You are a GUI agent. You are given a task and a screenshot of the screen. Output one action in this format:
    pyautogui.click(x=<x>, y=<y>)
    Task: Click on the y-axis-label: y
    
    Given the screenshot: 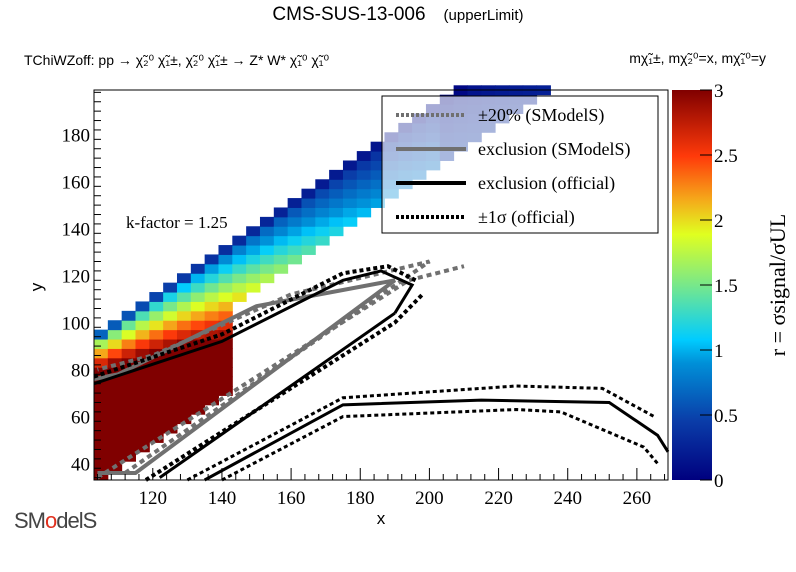 What is the action you would take?
    pyautogui.click(x=36, y=286)
    